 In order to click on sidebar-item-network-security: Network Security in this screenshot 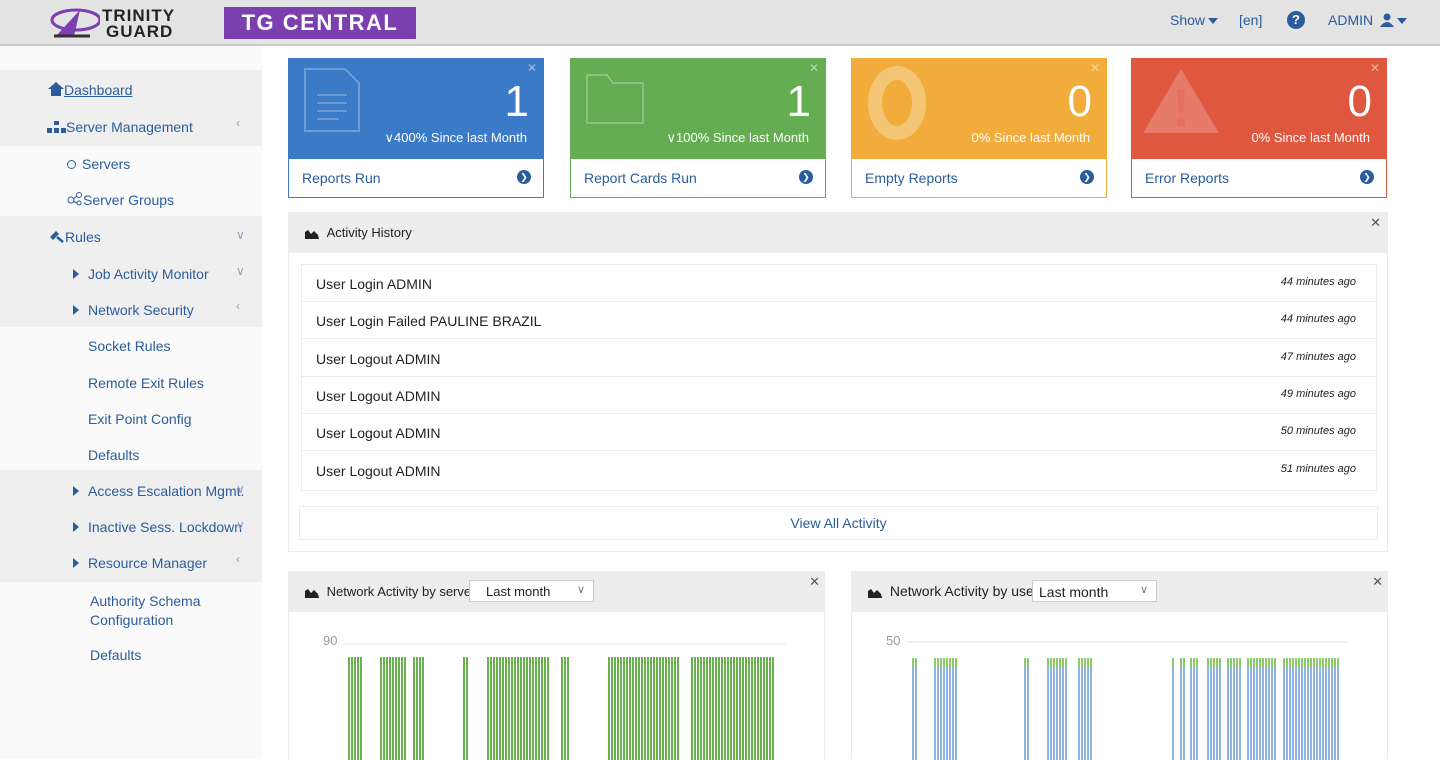, I will do `click(133, 310)`.